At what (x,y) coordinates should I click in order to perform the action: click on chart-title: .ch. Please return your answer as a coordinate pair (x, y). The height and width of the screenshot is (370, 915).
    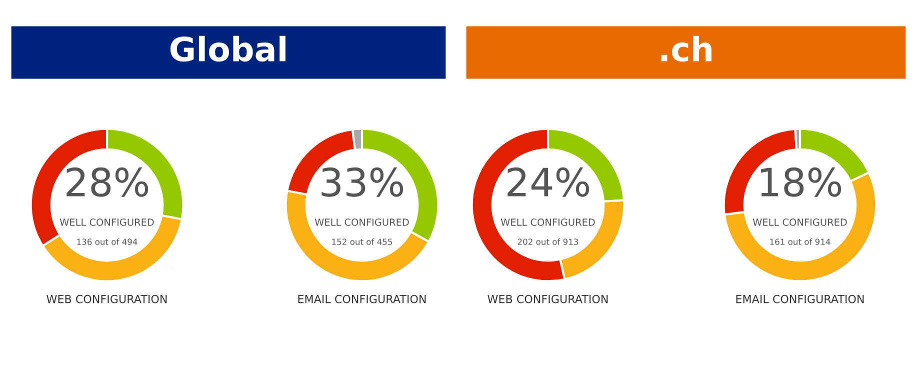
    Looking at the image, I should click on (686, 49).